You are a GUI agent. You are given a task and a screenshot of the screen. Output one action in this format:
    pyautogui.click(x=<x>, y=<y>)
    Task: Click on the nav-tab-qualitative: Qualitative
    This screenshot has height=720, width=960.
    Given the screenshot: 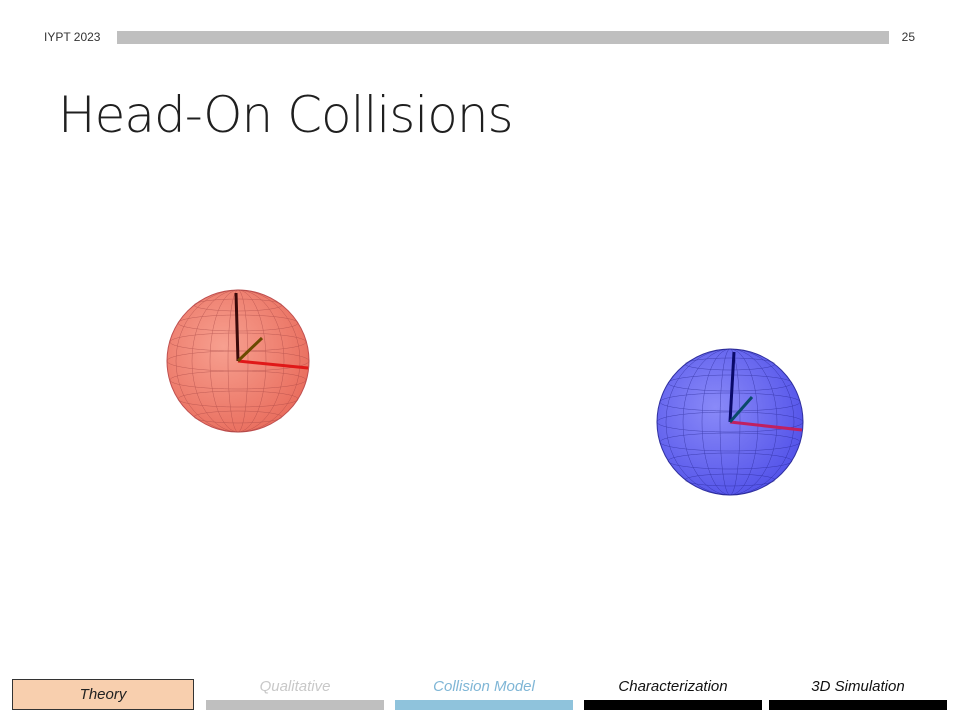 What is the action you would take?
    pyautogui.click(x=295, y=693)
    